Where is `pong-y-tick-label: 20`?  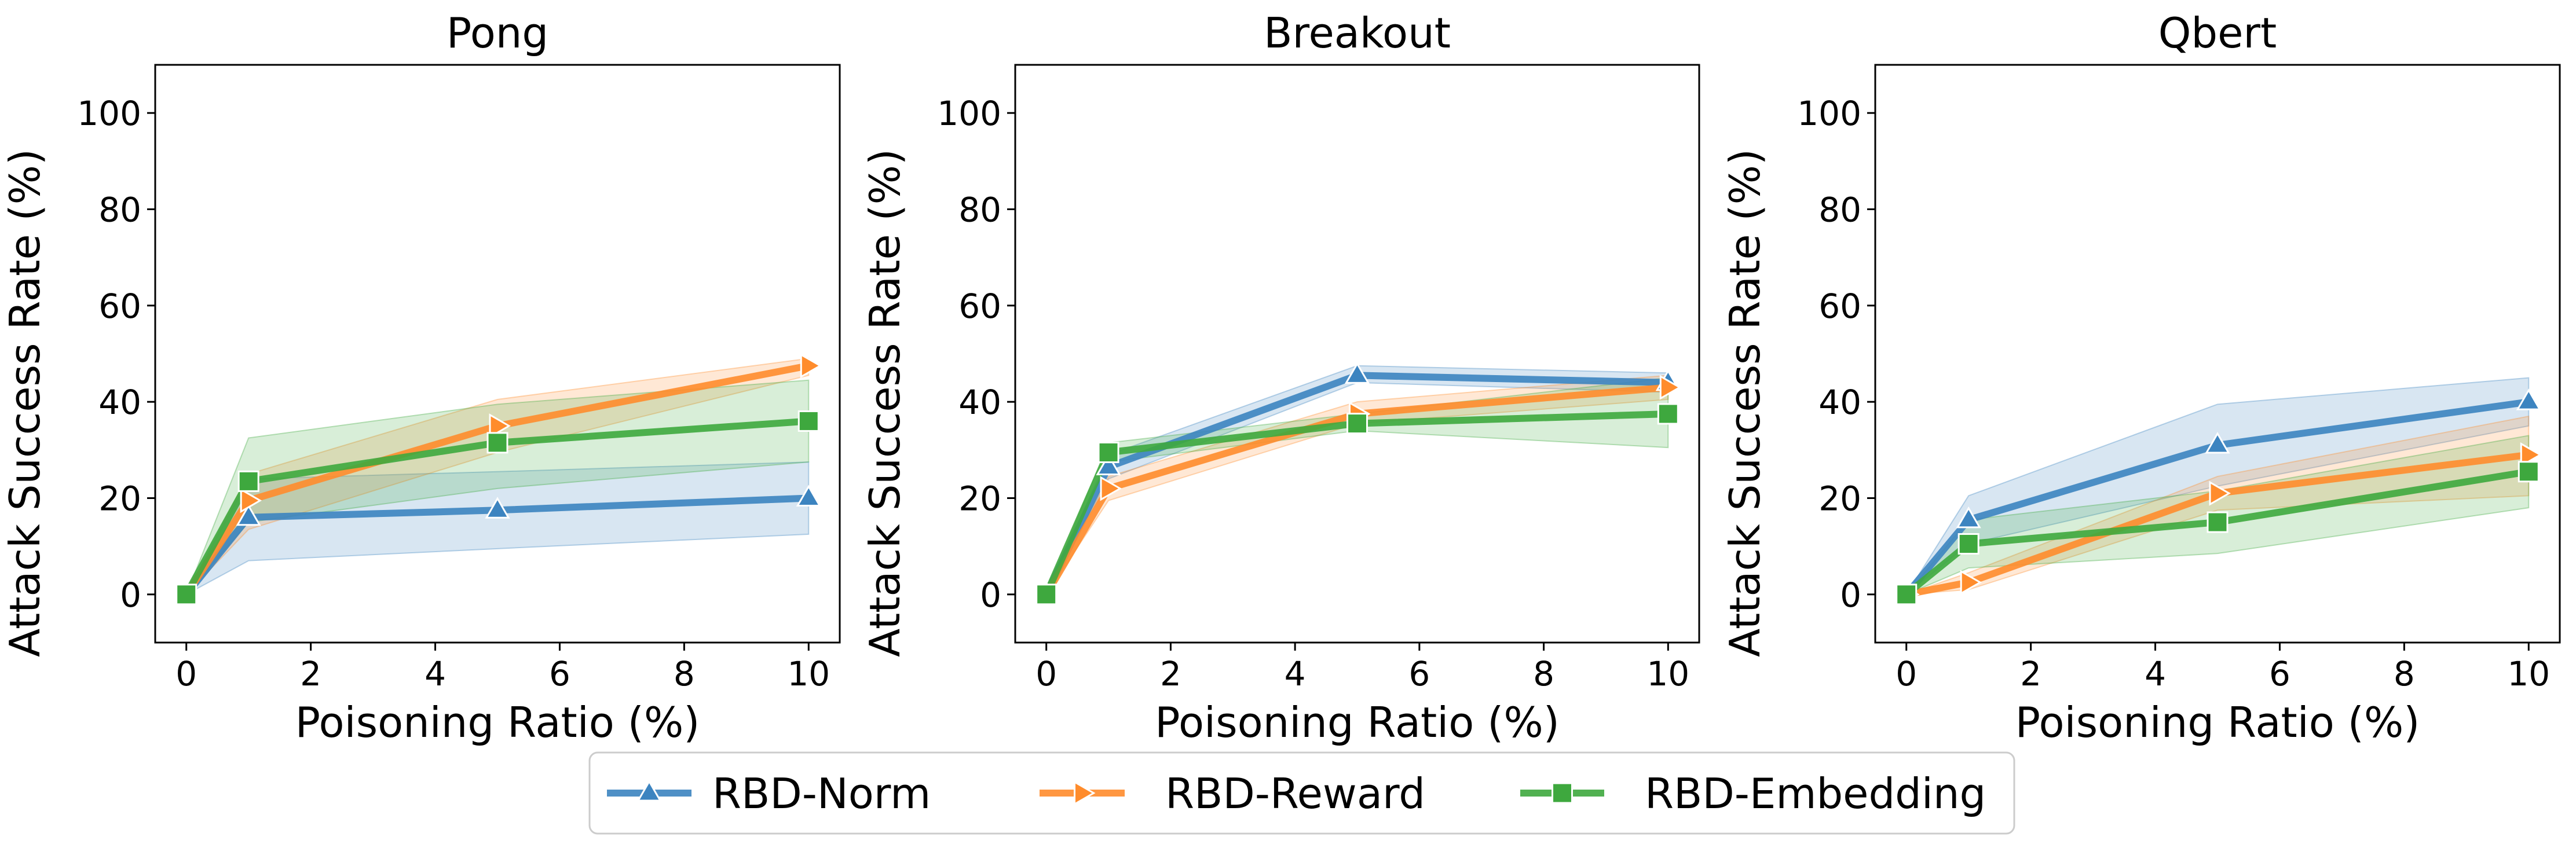 pong-y-tick-label: 20 is located at coordinates (119, 499).